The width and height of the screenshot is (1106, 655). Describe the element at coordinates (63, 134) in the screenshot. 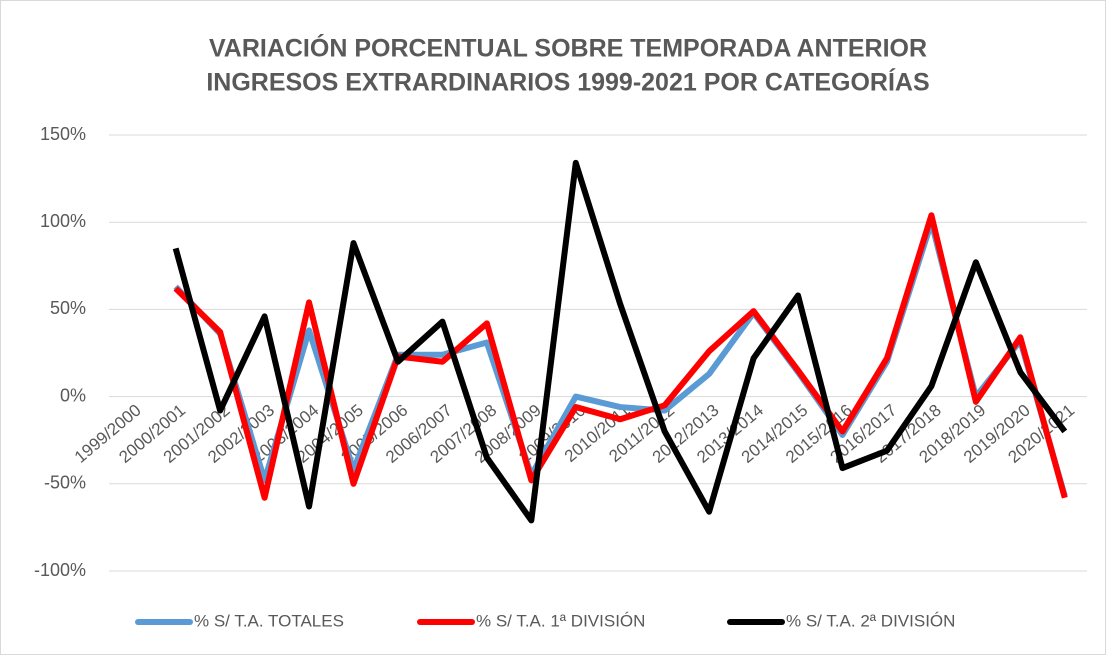

I see `y-tick-label: 150%` at that location.